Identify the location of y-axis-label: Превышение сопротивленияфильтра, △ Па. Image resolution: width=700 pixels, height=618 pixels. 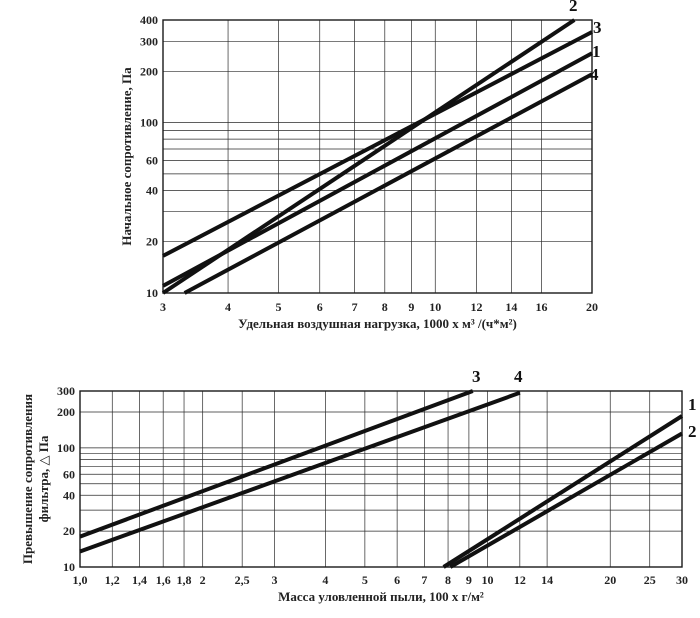
(35, 479).